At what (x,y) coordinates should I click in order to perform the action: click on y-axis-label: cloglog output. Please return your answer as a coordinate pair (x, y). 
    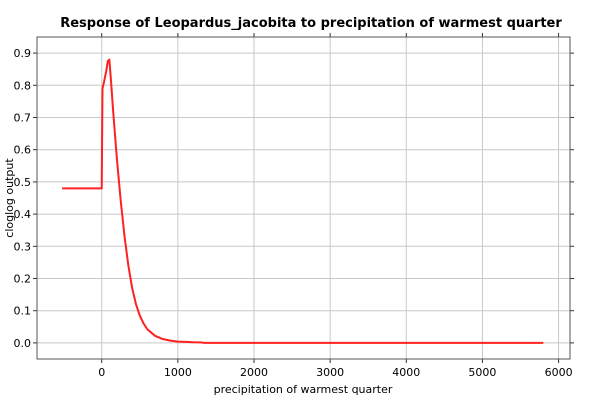
    Looking at the image, I should click on (9, 198).